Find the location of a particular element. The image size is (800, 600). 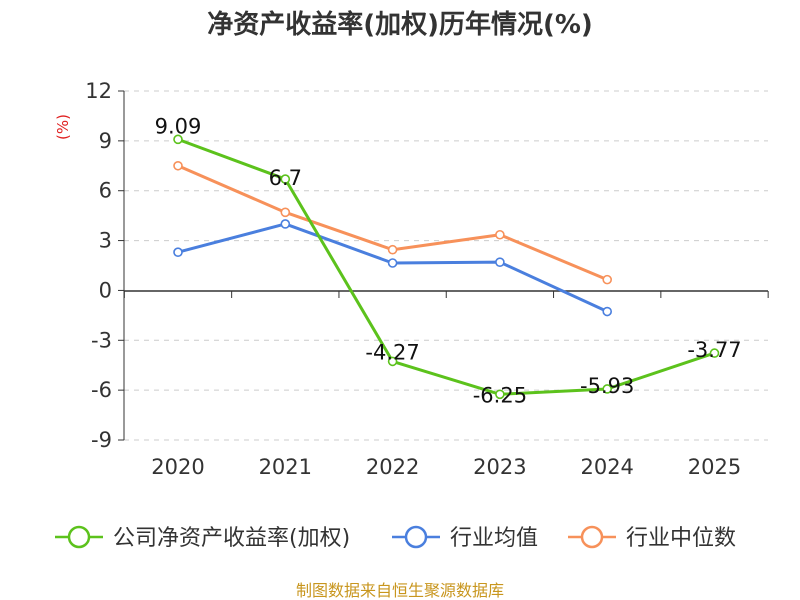

data-label: -3.77 is located at coordinates (714, 350).